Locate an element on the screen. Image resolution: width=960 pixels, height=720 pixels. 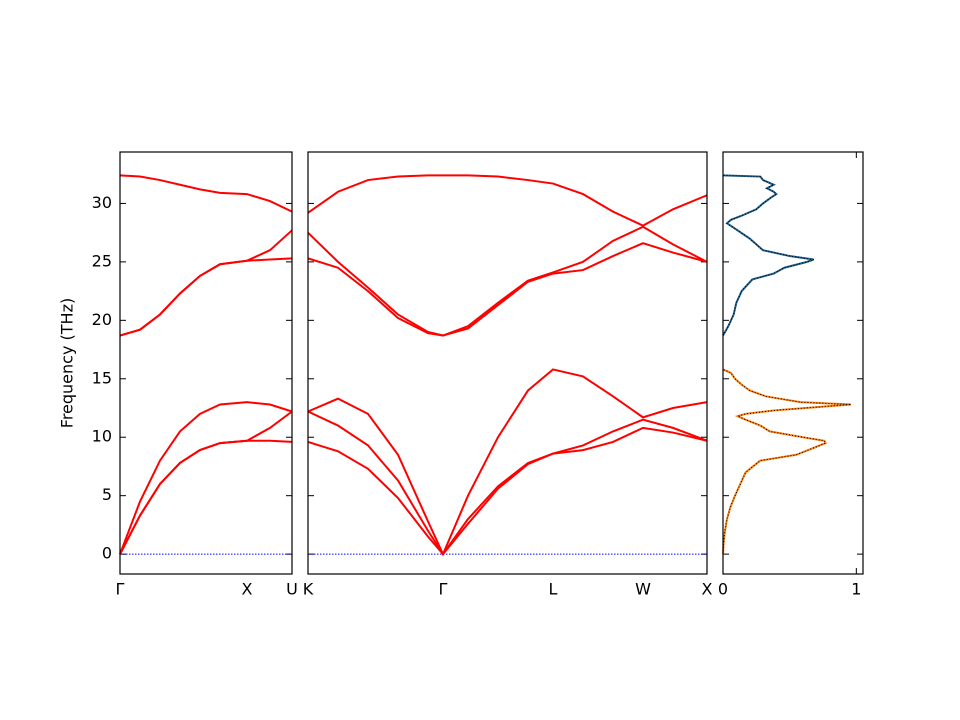
x-tick-label: 1 is located at coordinates (856, 589).